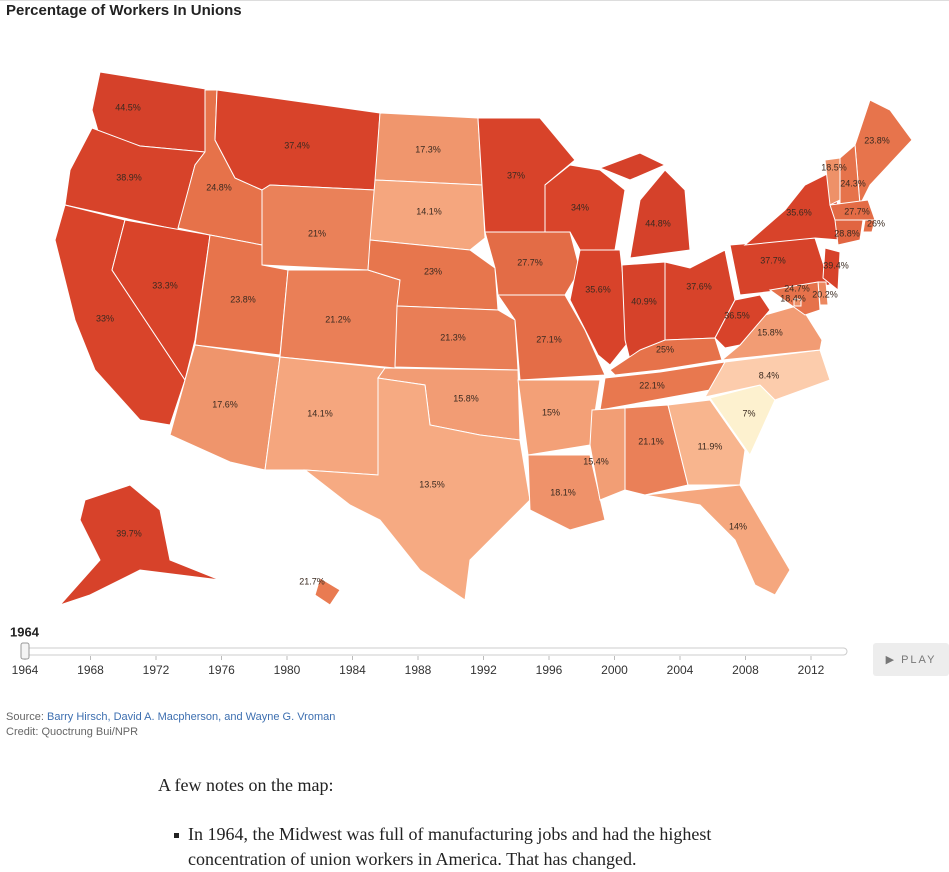 This screenshot has width=949, height=872. I want to click on state-label: 36.5%, so click(737, 315).